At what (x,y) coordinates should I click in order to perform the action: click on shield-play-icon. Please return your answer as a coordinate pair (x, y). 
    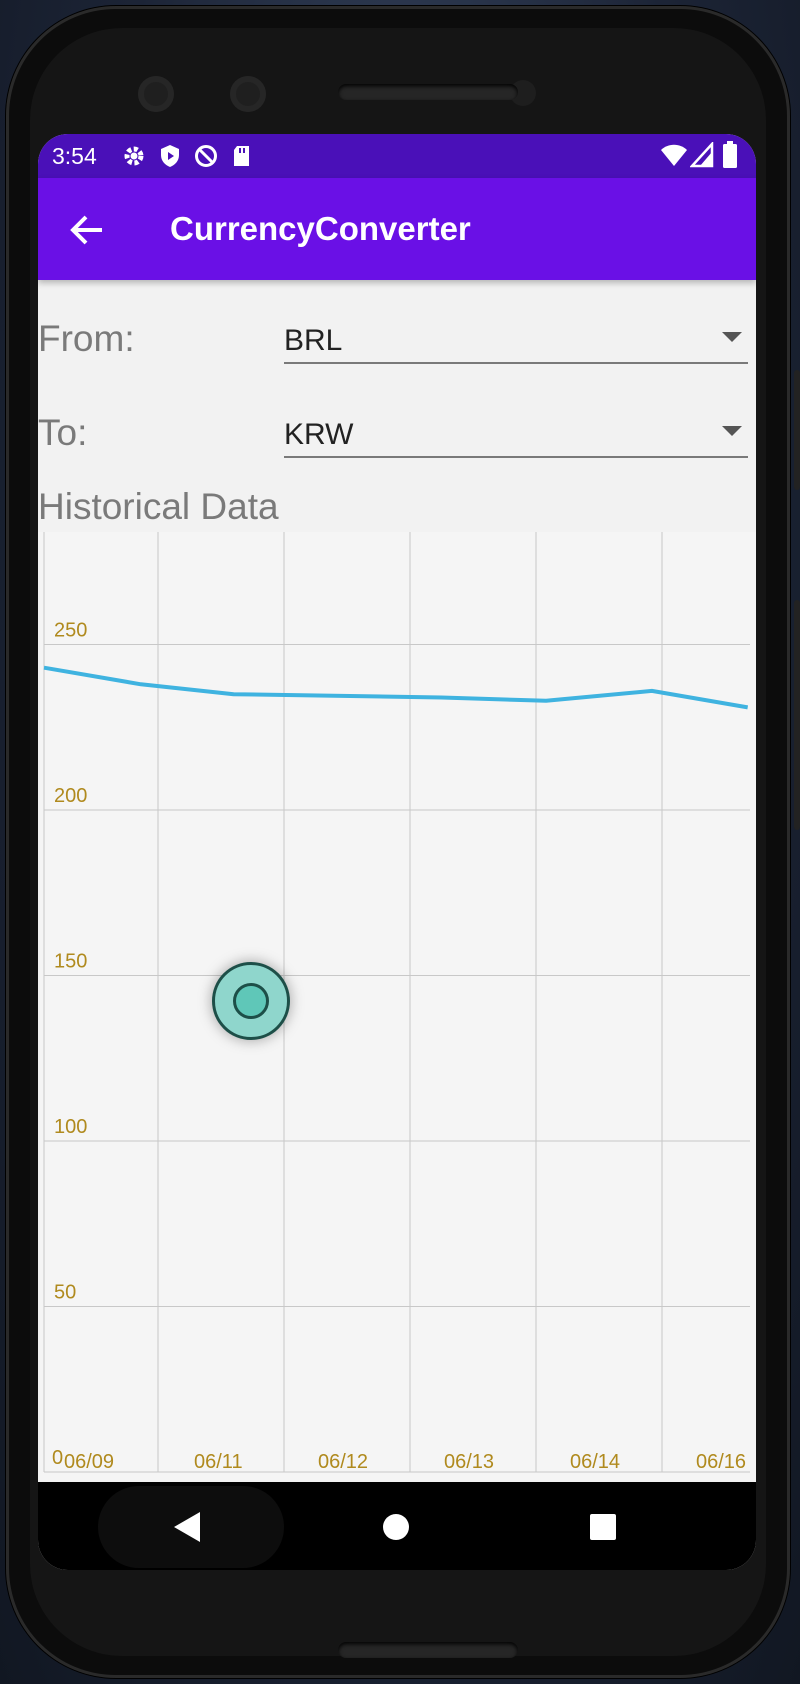
    Looking at the image, I should click on (170, 156).